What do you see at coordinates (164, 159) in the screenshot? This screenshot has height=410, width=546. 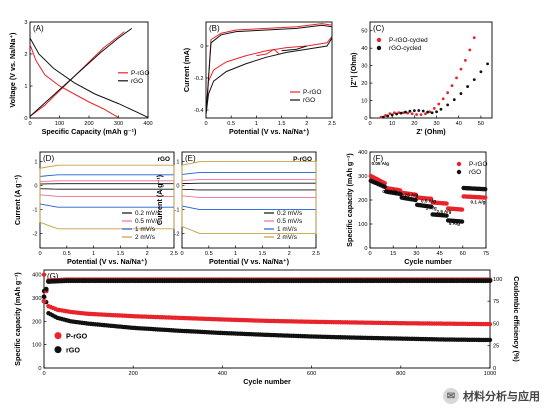 I see `panel-sample-label: rGO` at bounding box center [164, 159].